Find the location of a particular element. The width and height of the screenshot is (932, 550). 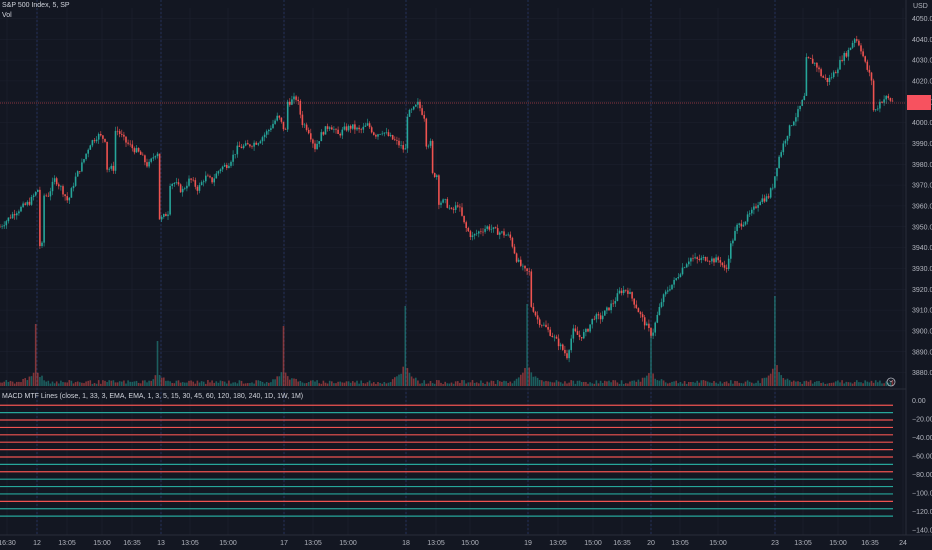

macd-tick-label: 0.00 is located at coordinates (919, 401).